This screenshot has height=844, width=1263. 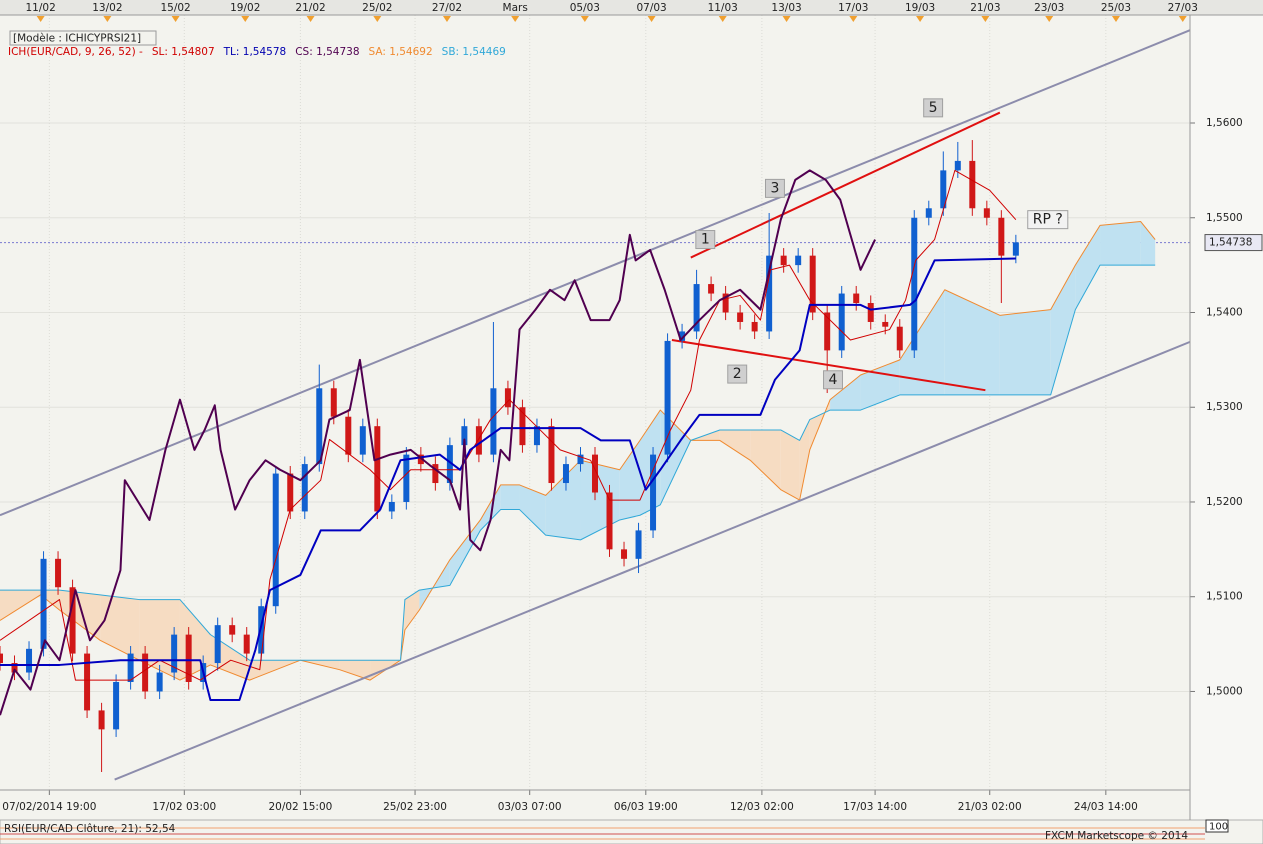 I want to click on x-tick-label: 03/03 07:00, so click(x=530, y=807).